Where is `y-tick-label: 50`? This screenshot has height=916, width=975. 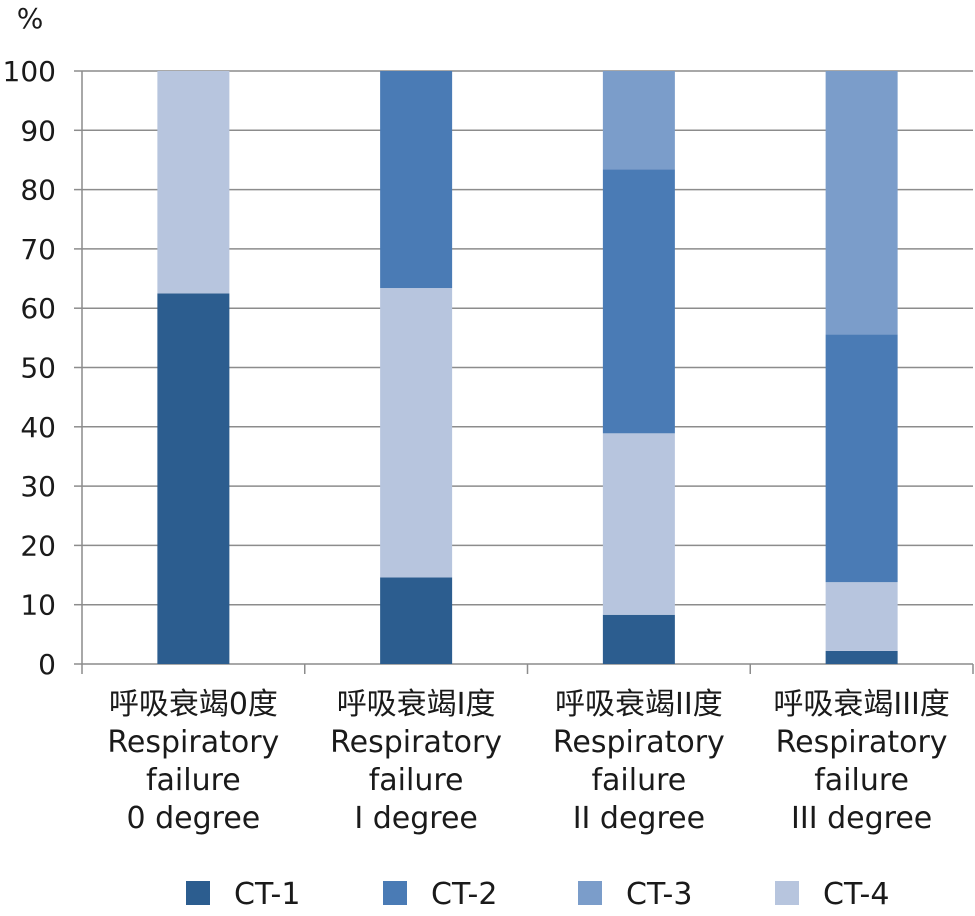 y-tick-label: 50 is located at coordinates (38, 368).